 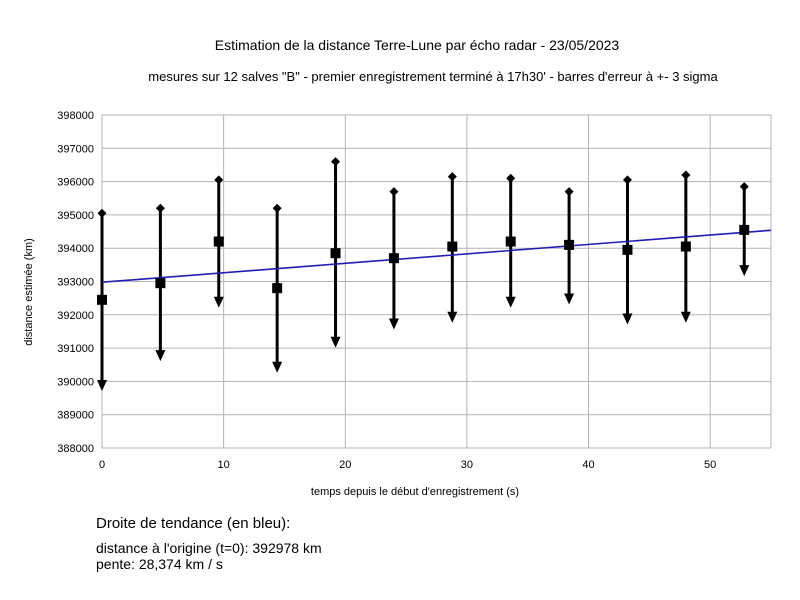 I want to click on x-tick-labels: 0 10 20 30 40 50, so click(x=407, y=465).